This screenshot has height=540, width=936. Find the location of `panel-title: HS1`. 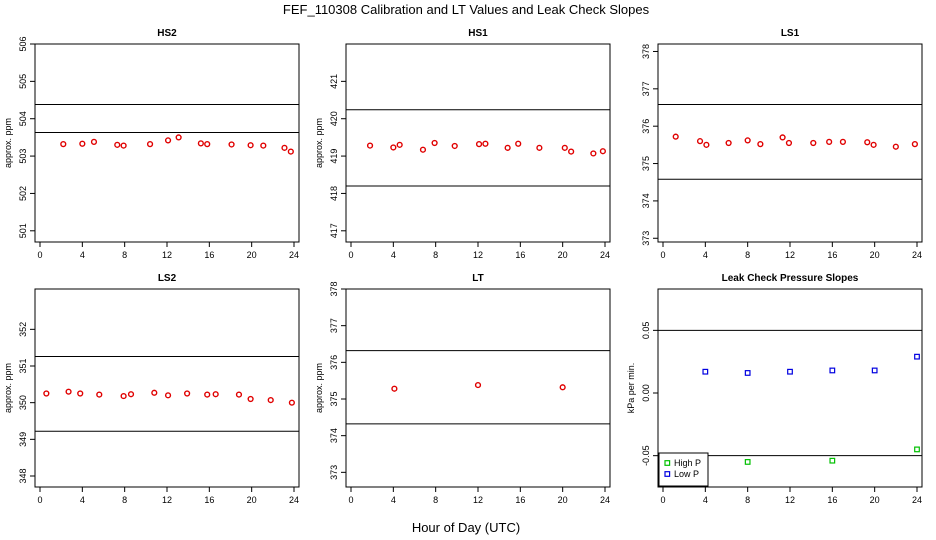

panel-title: HS1 is located at coordinates (478, 33).